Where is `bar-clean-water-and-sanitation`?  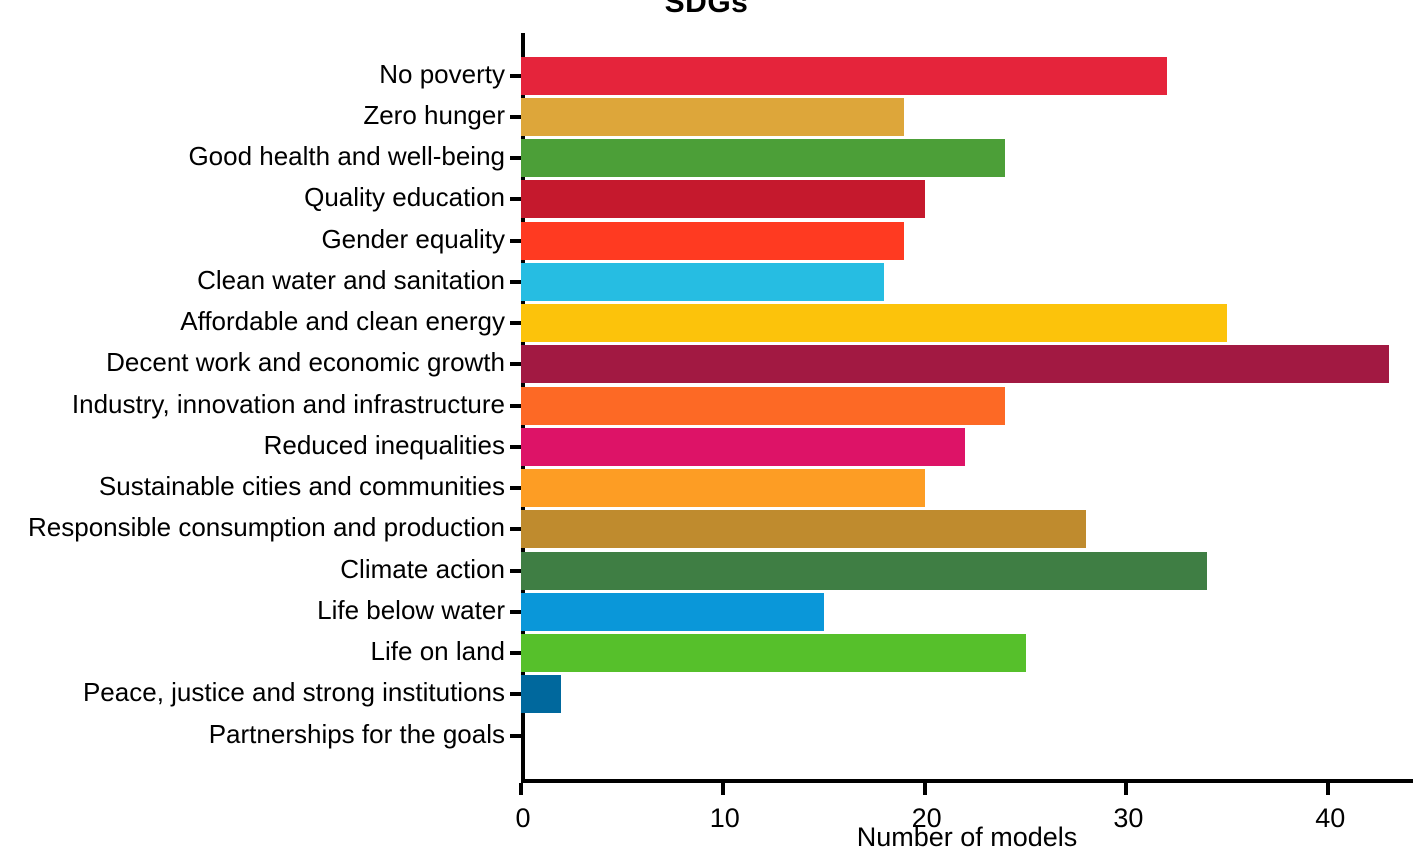
bar-clean-water-and-sanitation is located at coordinates (703, 281).